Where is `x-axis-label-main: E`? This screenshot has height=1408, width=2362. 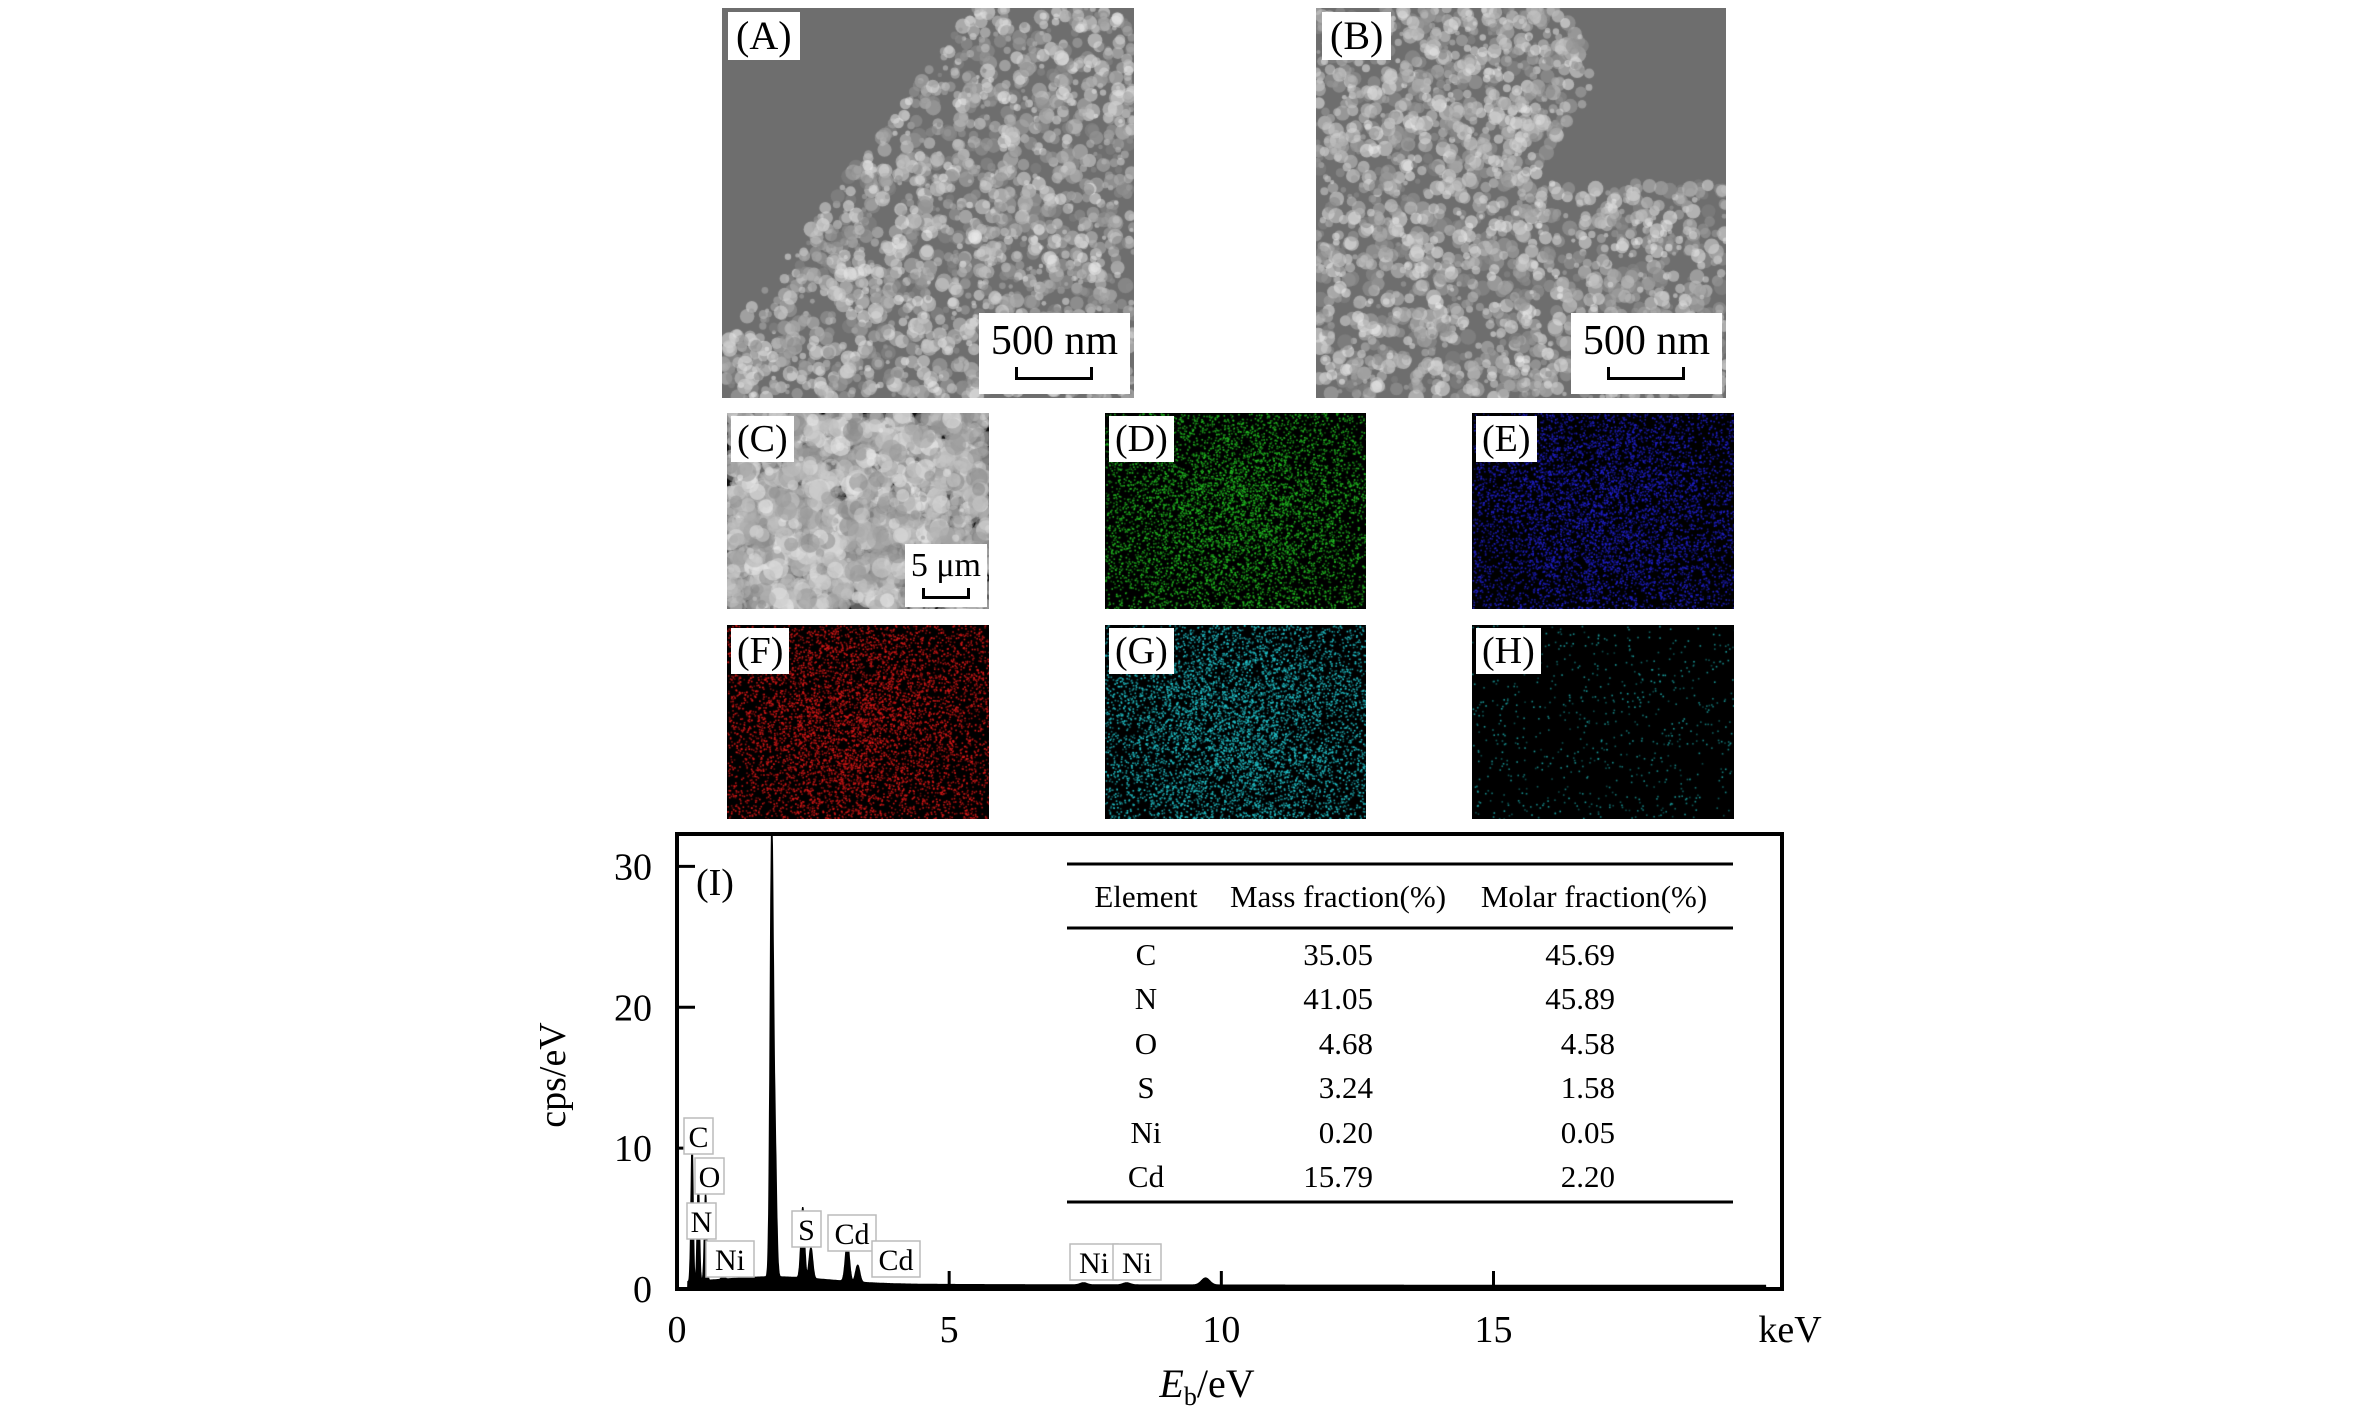
x-axis-label-main: E is located at coordinates (1170, 1383).